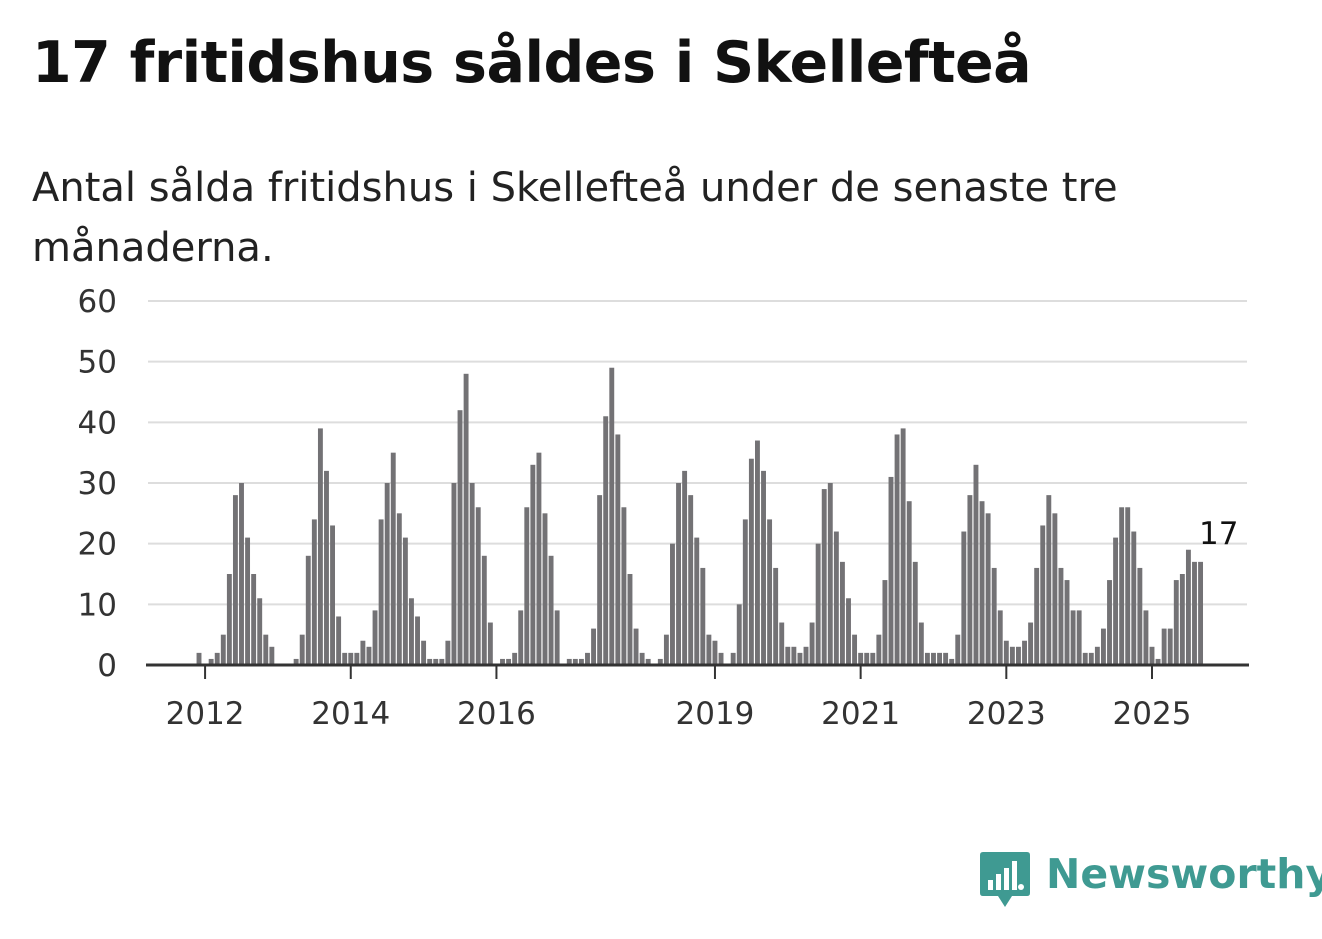  I want to click on y-tick-label: 40, so click(97, 423).